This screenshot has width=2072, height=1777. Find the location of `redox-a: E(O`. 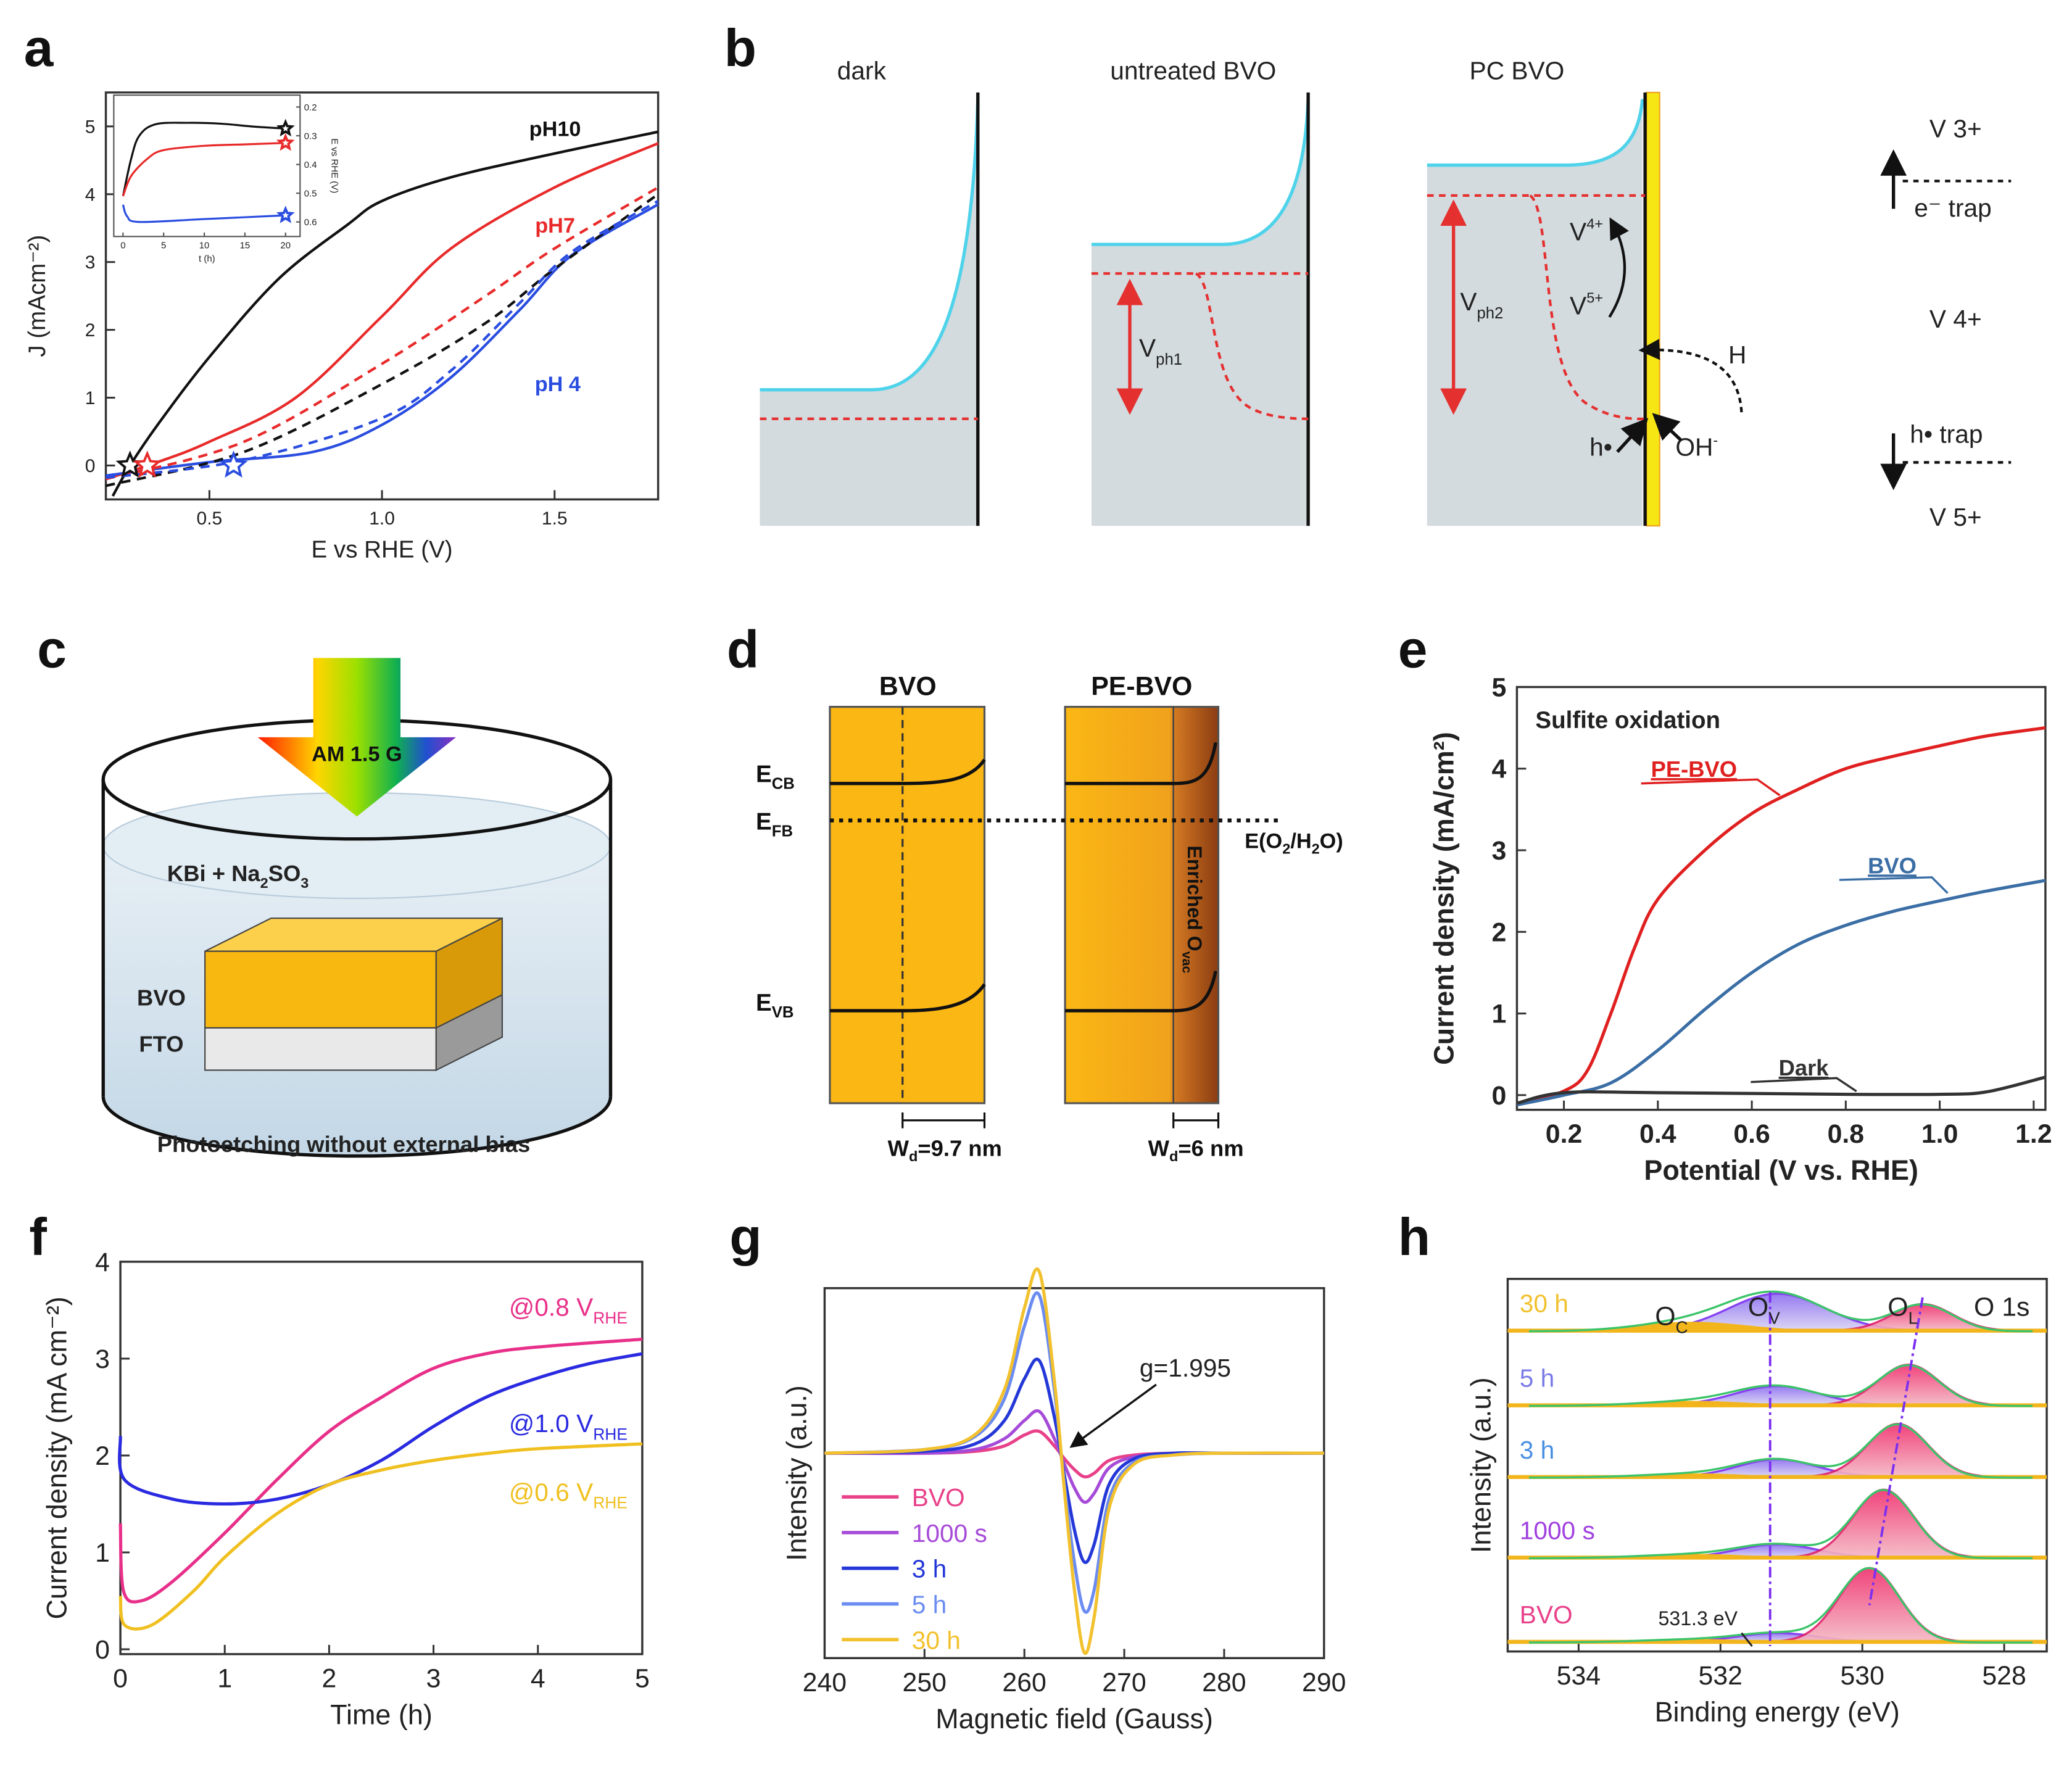

redox-a: E(O is located at coordinates (1263, 841).